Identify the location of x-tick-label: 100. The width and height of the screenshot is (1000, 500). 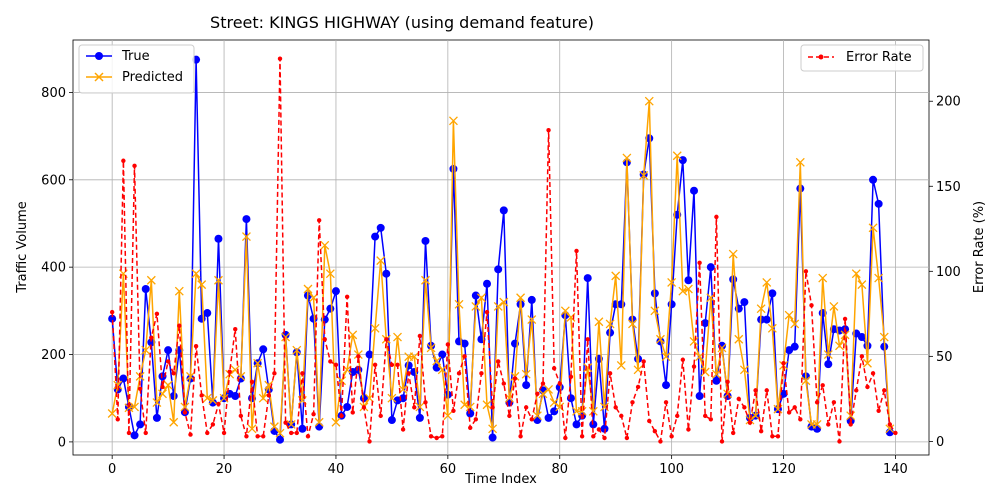
(671, 469).